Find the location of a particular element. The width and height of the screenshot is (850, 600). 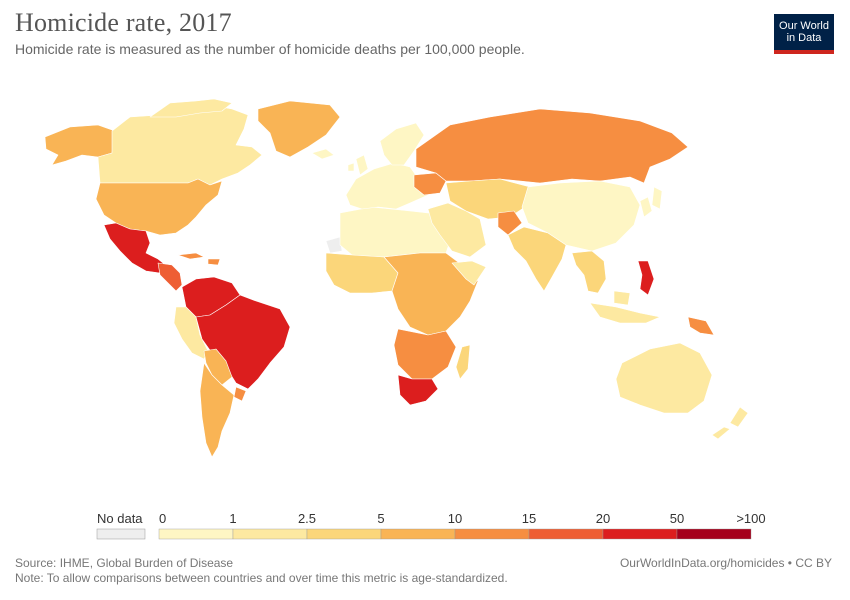

region-west-africa is located at coordinates (362, 273).